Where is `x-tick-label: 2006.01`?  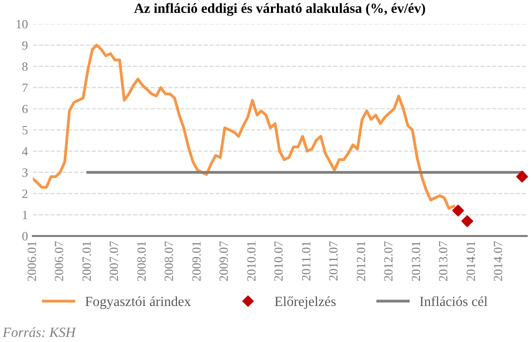 x-tick-label: 2006.01 is located at coordinates (32, 261).